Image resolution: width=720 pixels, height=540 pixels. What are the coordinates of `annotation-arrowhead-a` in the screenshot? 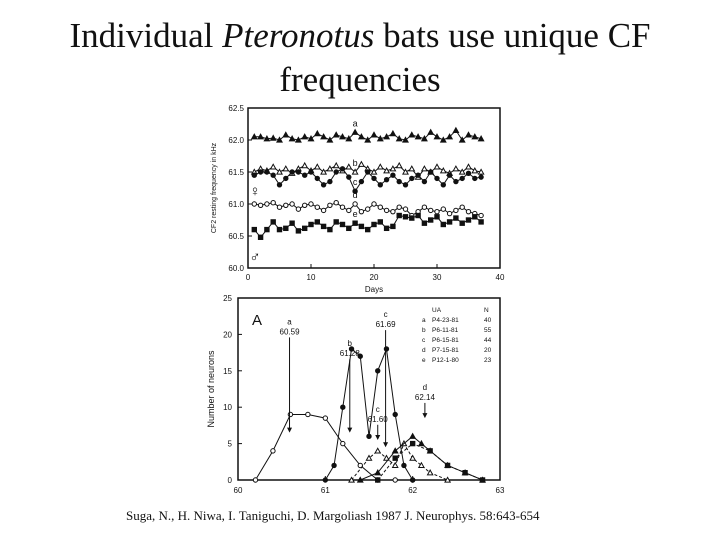 It's located at (290, 430).